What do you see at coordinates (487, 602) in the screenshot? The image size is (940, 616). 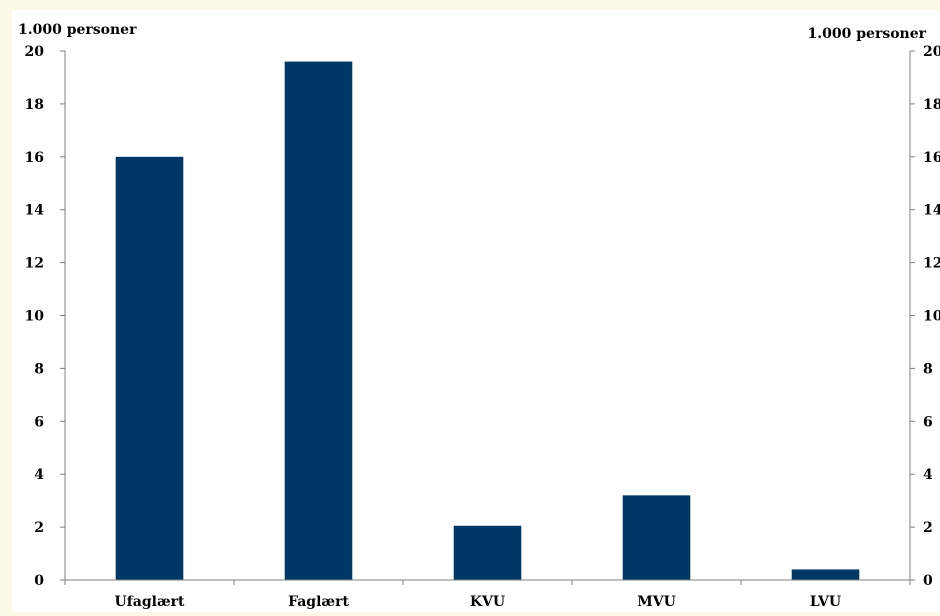 I see `x-category-label: KVU` at bounding box center [487, 602].